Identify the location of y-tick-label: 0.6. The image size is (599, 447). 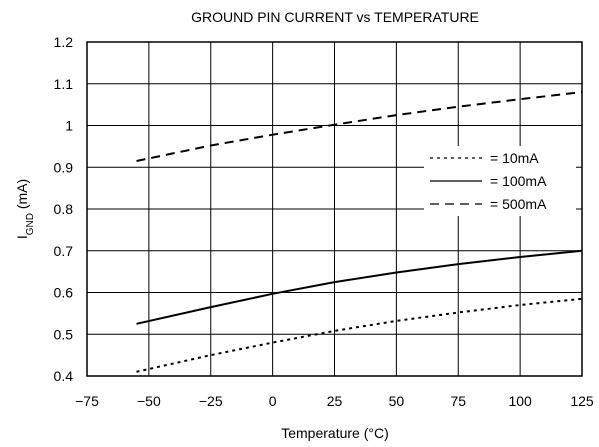
(64, 293).